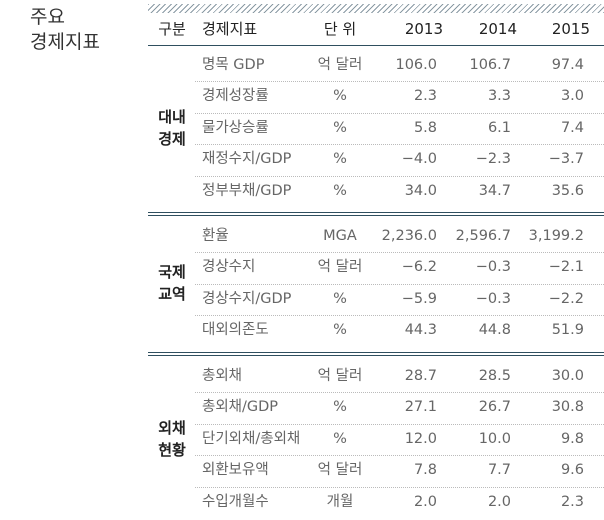 Image resolution: width=604 pixels, height=520 pixels. What do you see at coordinates (420, 190) in the screenshot?
I see `table-cell: 34.0` at bounding box center [420, 190].